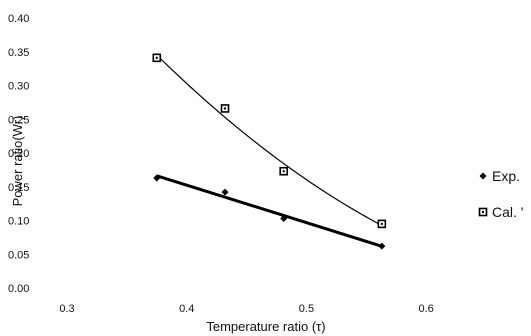  What do you see at coordinates (269, 211) in the screenshot?
I see `trend-line-exp` at bounding box center [269, 211].